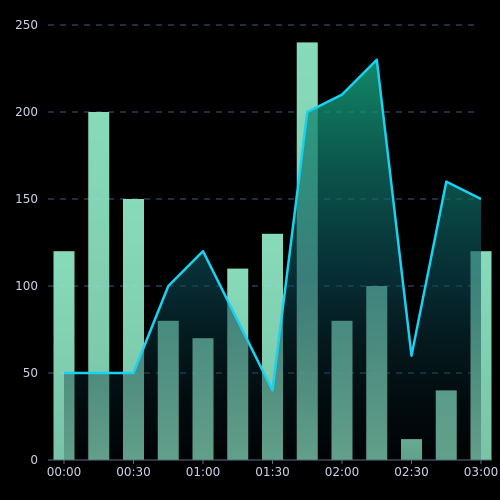  What do you see at coordinates (342, 472) in the screenshot?
I see `x-tick-label: 02:00` at bounding box center [342, 472].